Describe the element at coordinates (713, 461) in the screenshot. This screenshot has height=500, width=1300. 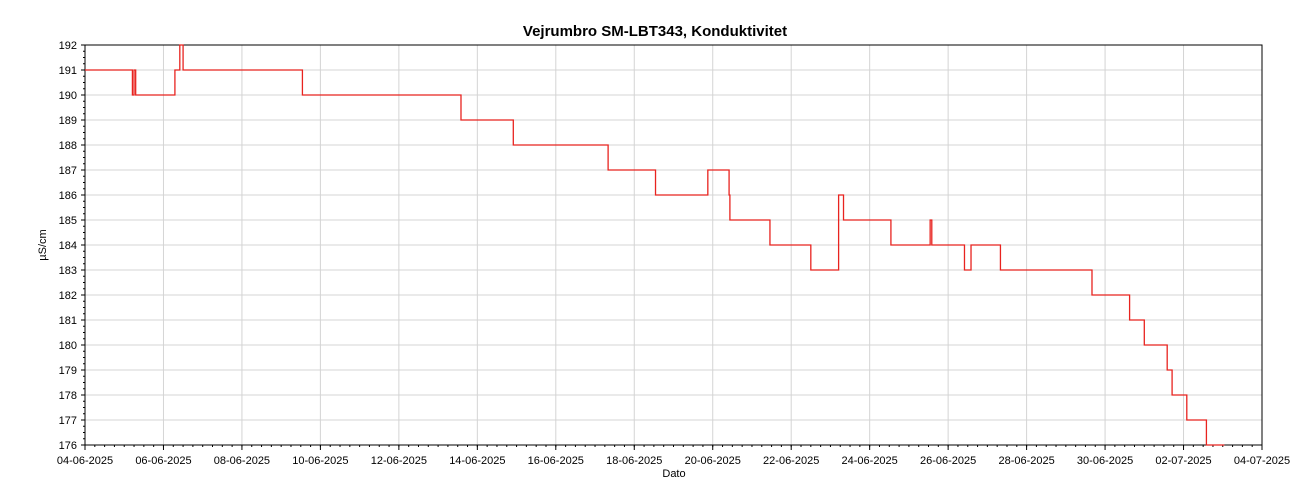
I see `x-tick-label: 20-06-2025` at that location.